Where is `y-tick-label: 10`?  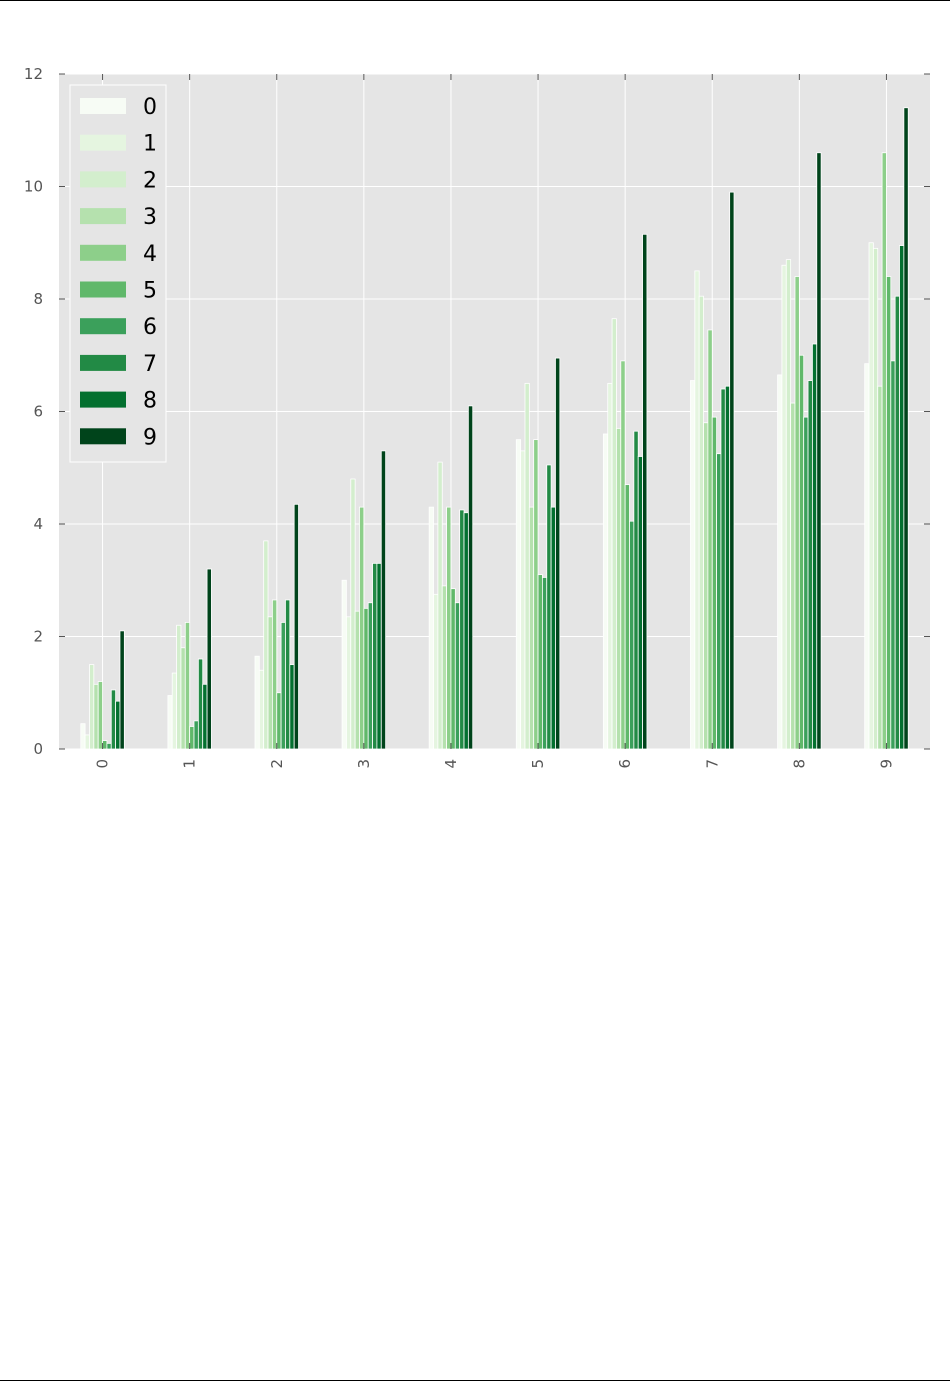 y-tick-label: 10 is located at coordinates (33, 187).